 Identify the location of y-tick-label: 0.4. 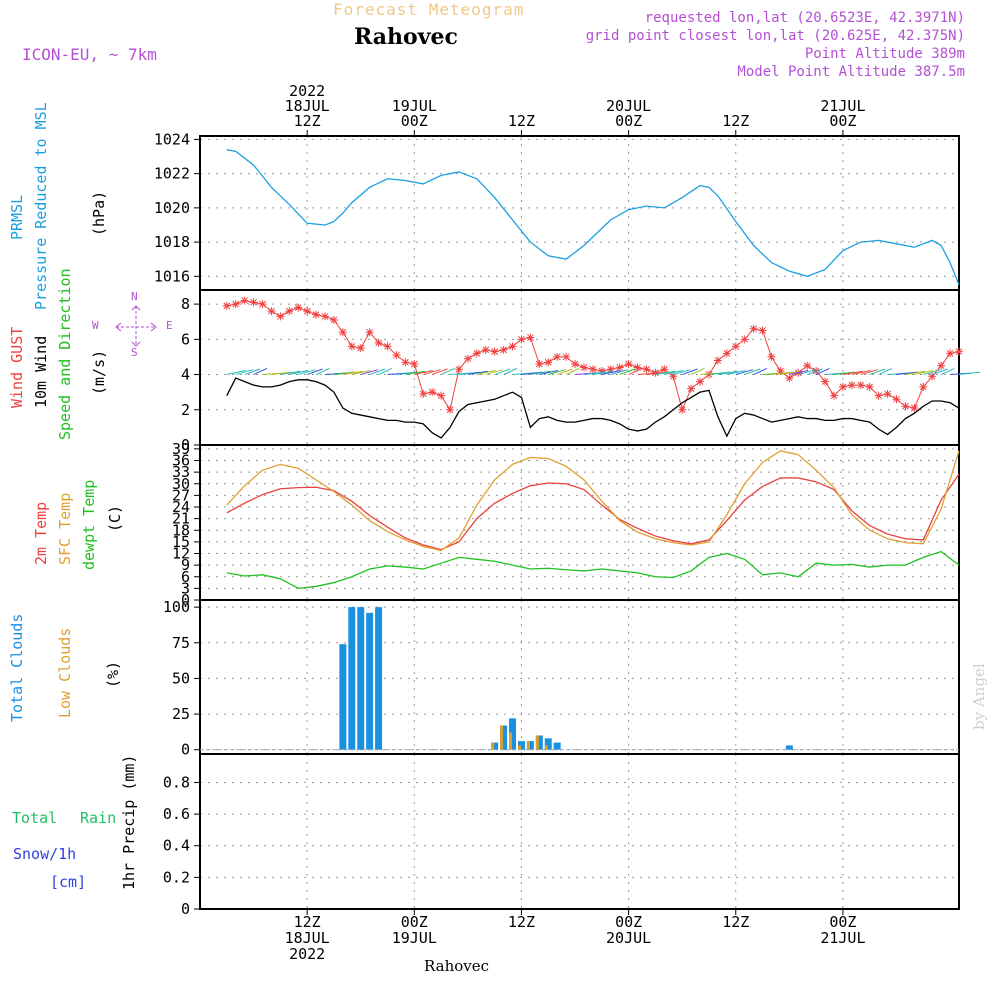
(176, 846).